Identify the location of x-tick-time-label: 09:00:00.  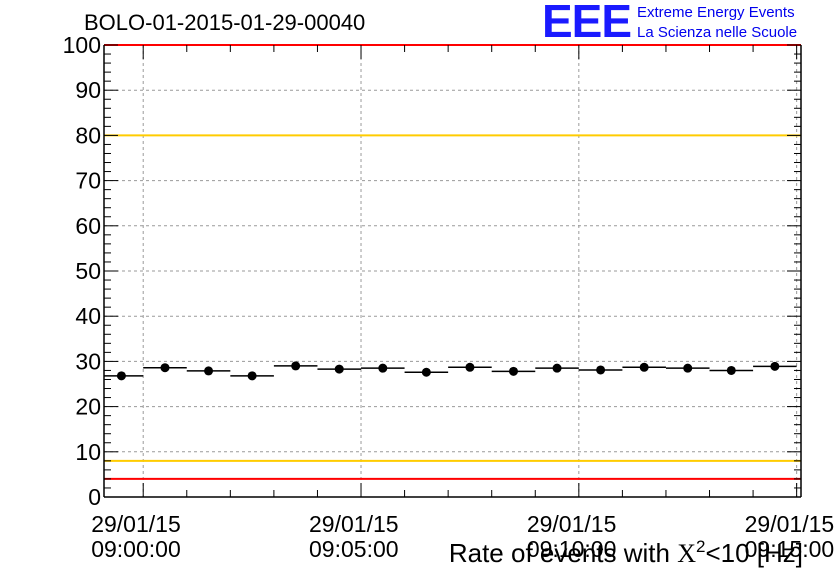
(136, 549).